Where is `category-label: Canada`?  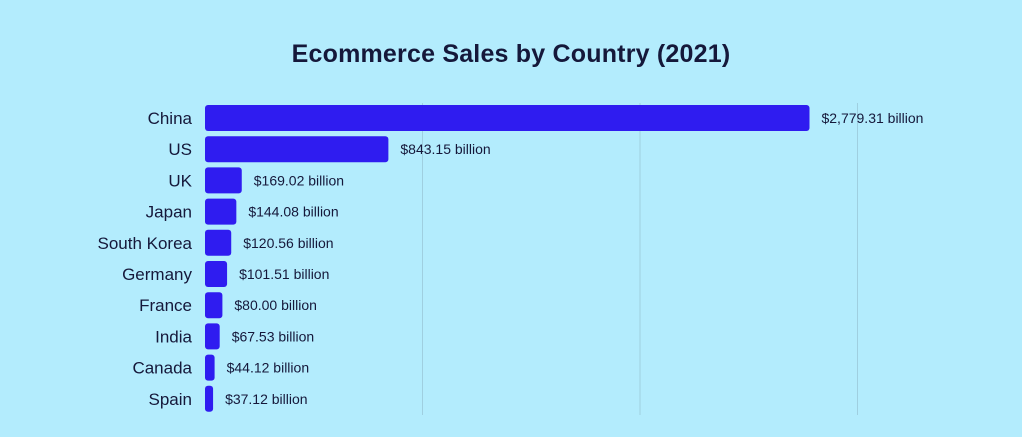
category-label: Canada is located at coordinates (162, 368).